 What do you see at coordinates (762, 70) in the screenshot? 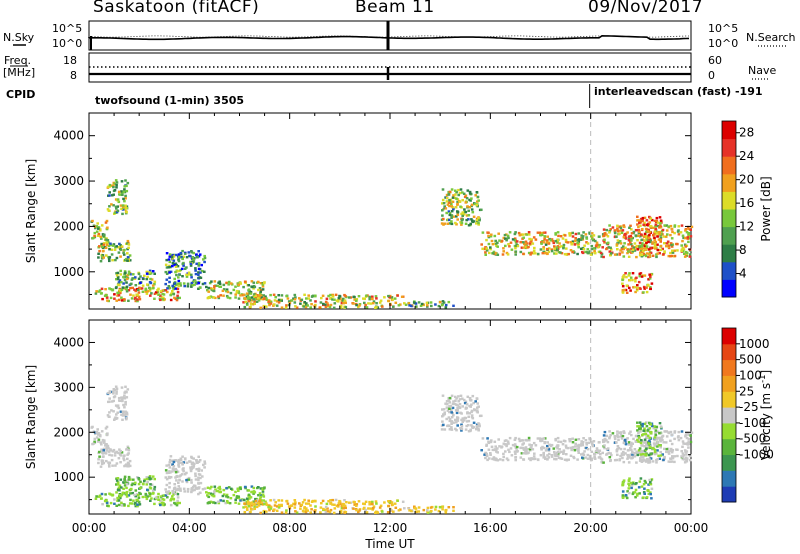
I see `nave-label: Nave` at bounding box center [762, 70].